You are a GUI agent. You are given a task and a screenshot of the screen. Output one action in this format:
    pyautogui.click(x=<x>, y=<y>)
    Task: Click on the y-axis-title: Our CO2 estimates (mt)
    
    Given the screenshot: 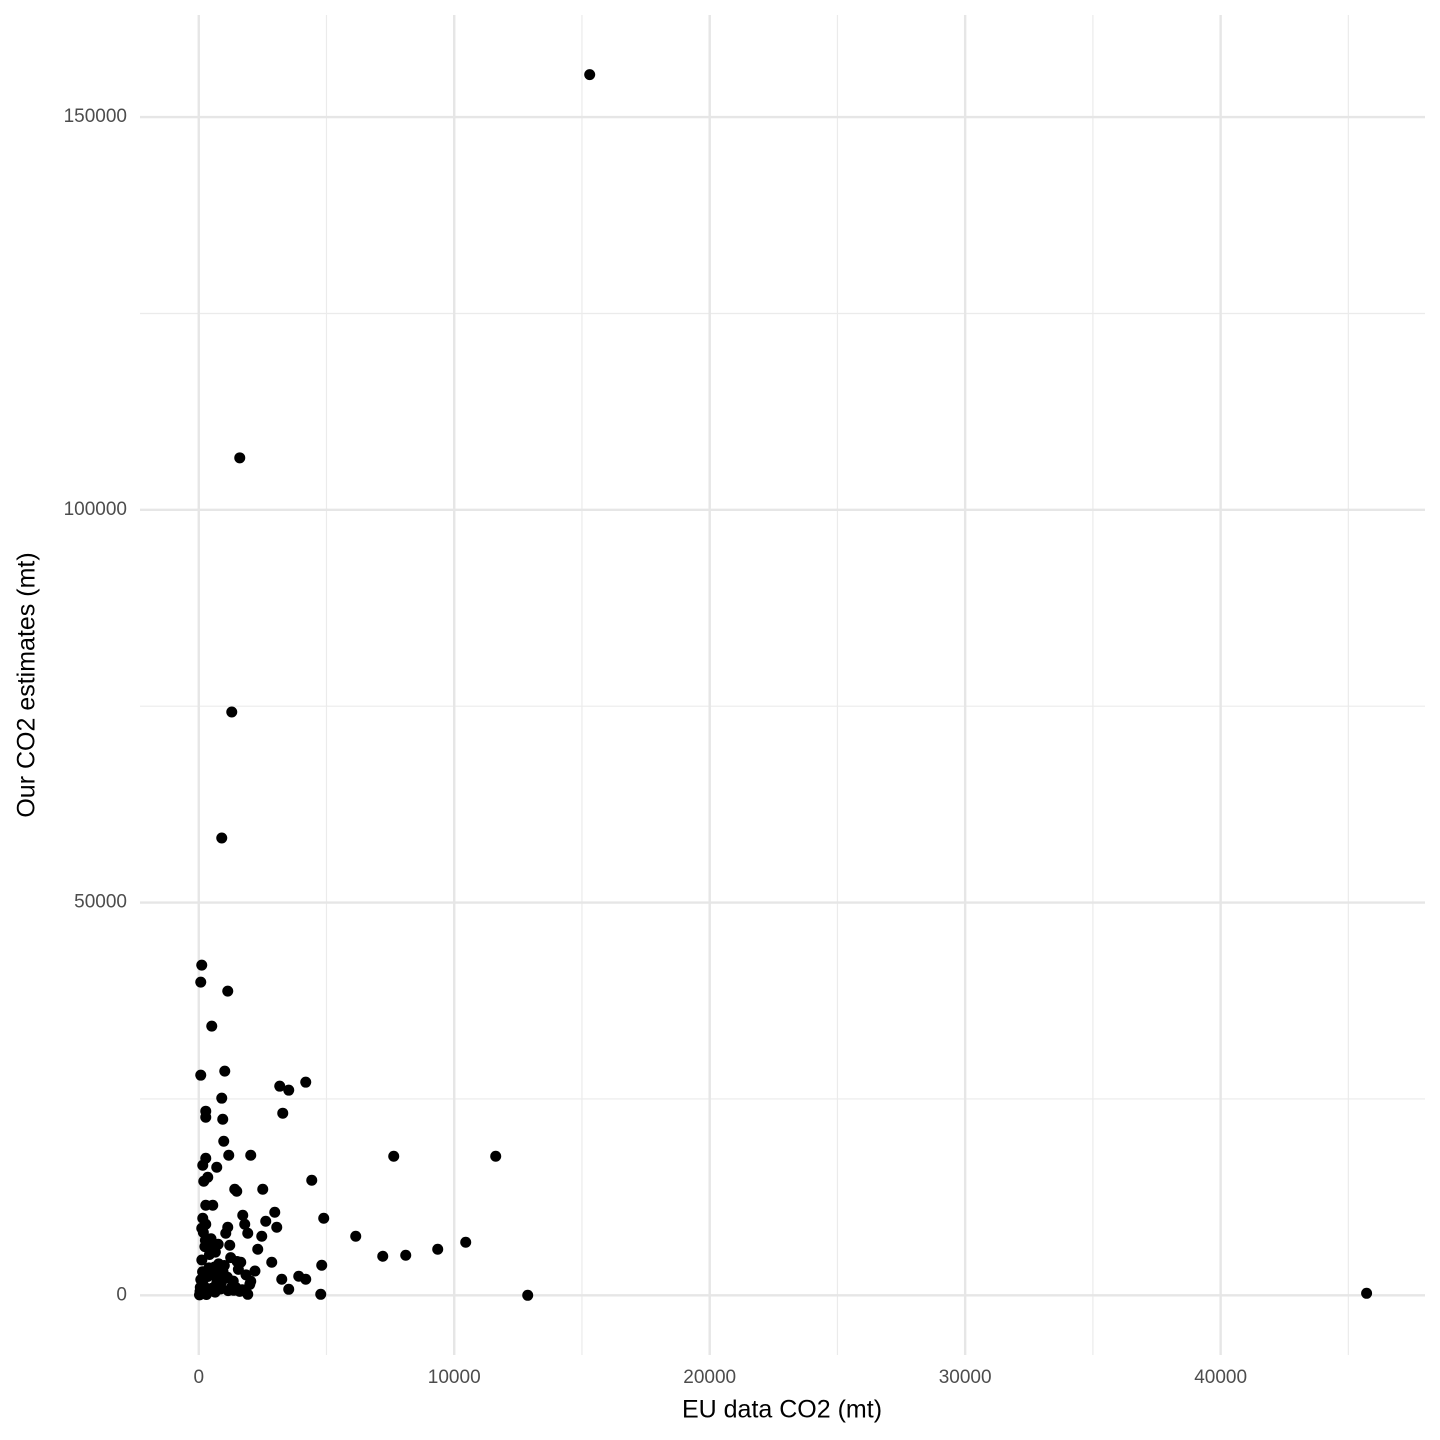 What is the action you would take?
    pyautogui.click(x=27, y=684)
    